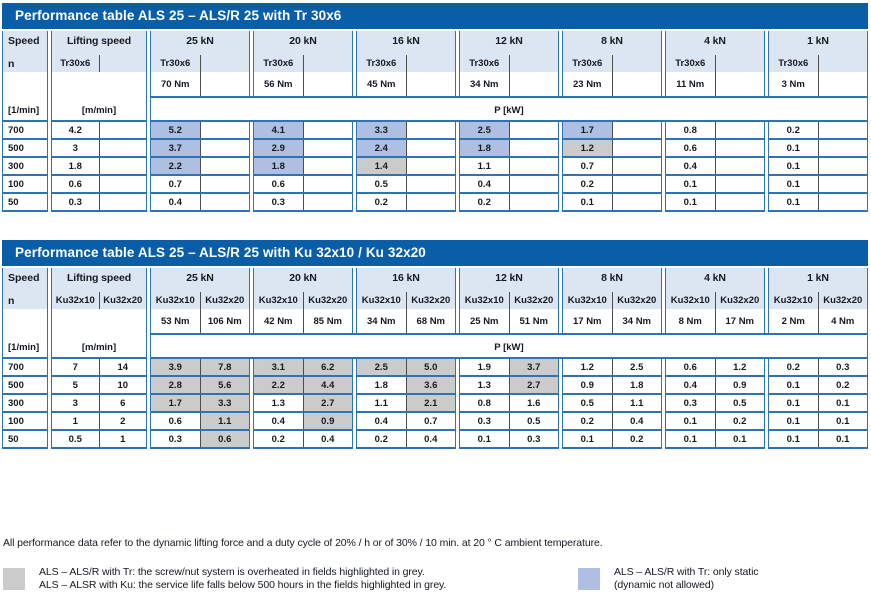 The image size is (871, 616). I want to click on power-value-cell: 3.9 7.8, so click(200, 368).